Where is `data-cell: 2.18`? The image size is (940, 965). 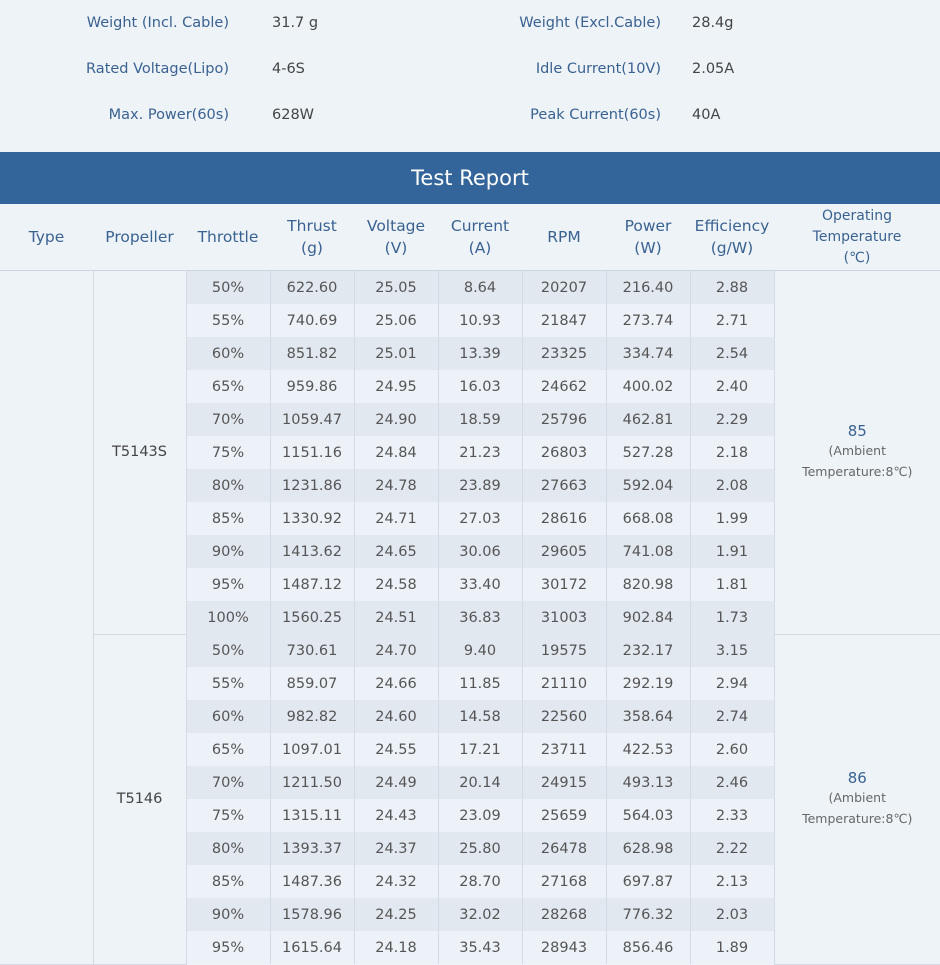
data-cell: 2.18 is located at coordinates (732, 452).